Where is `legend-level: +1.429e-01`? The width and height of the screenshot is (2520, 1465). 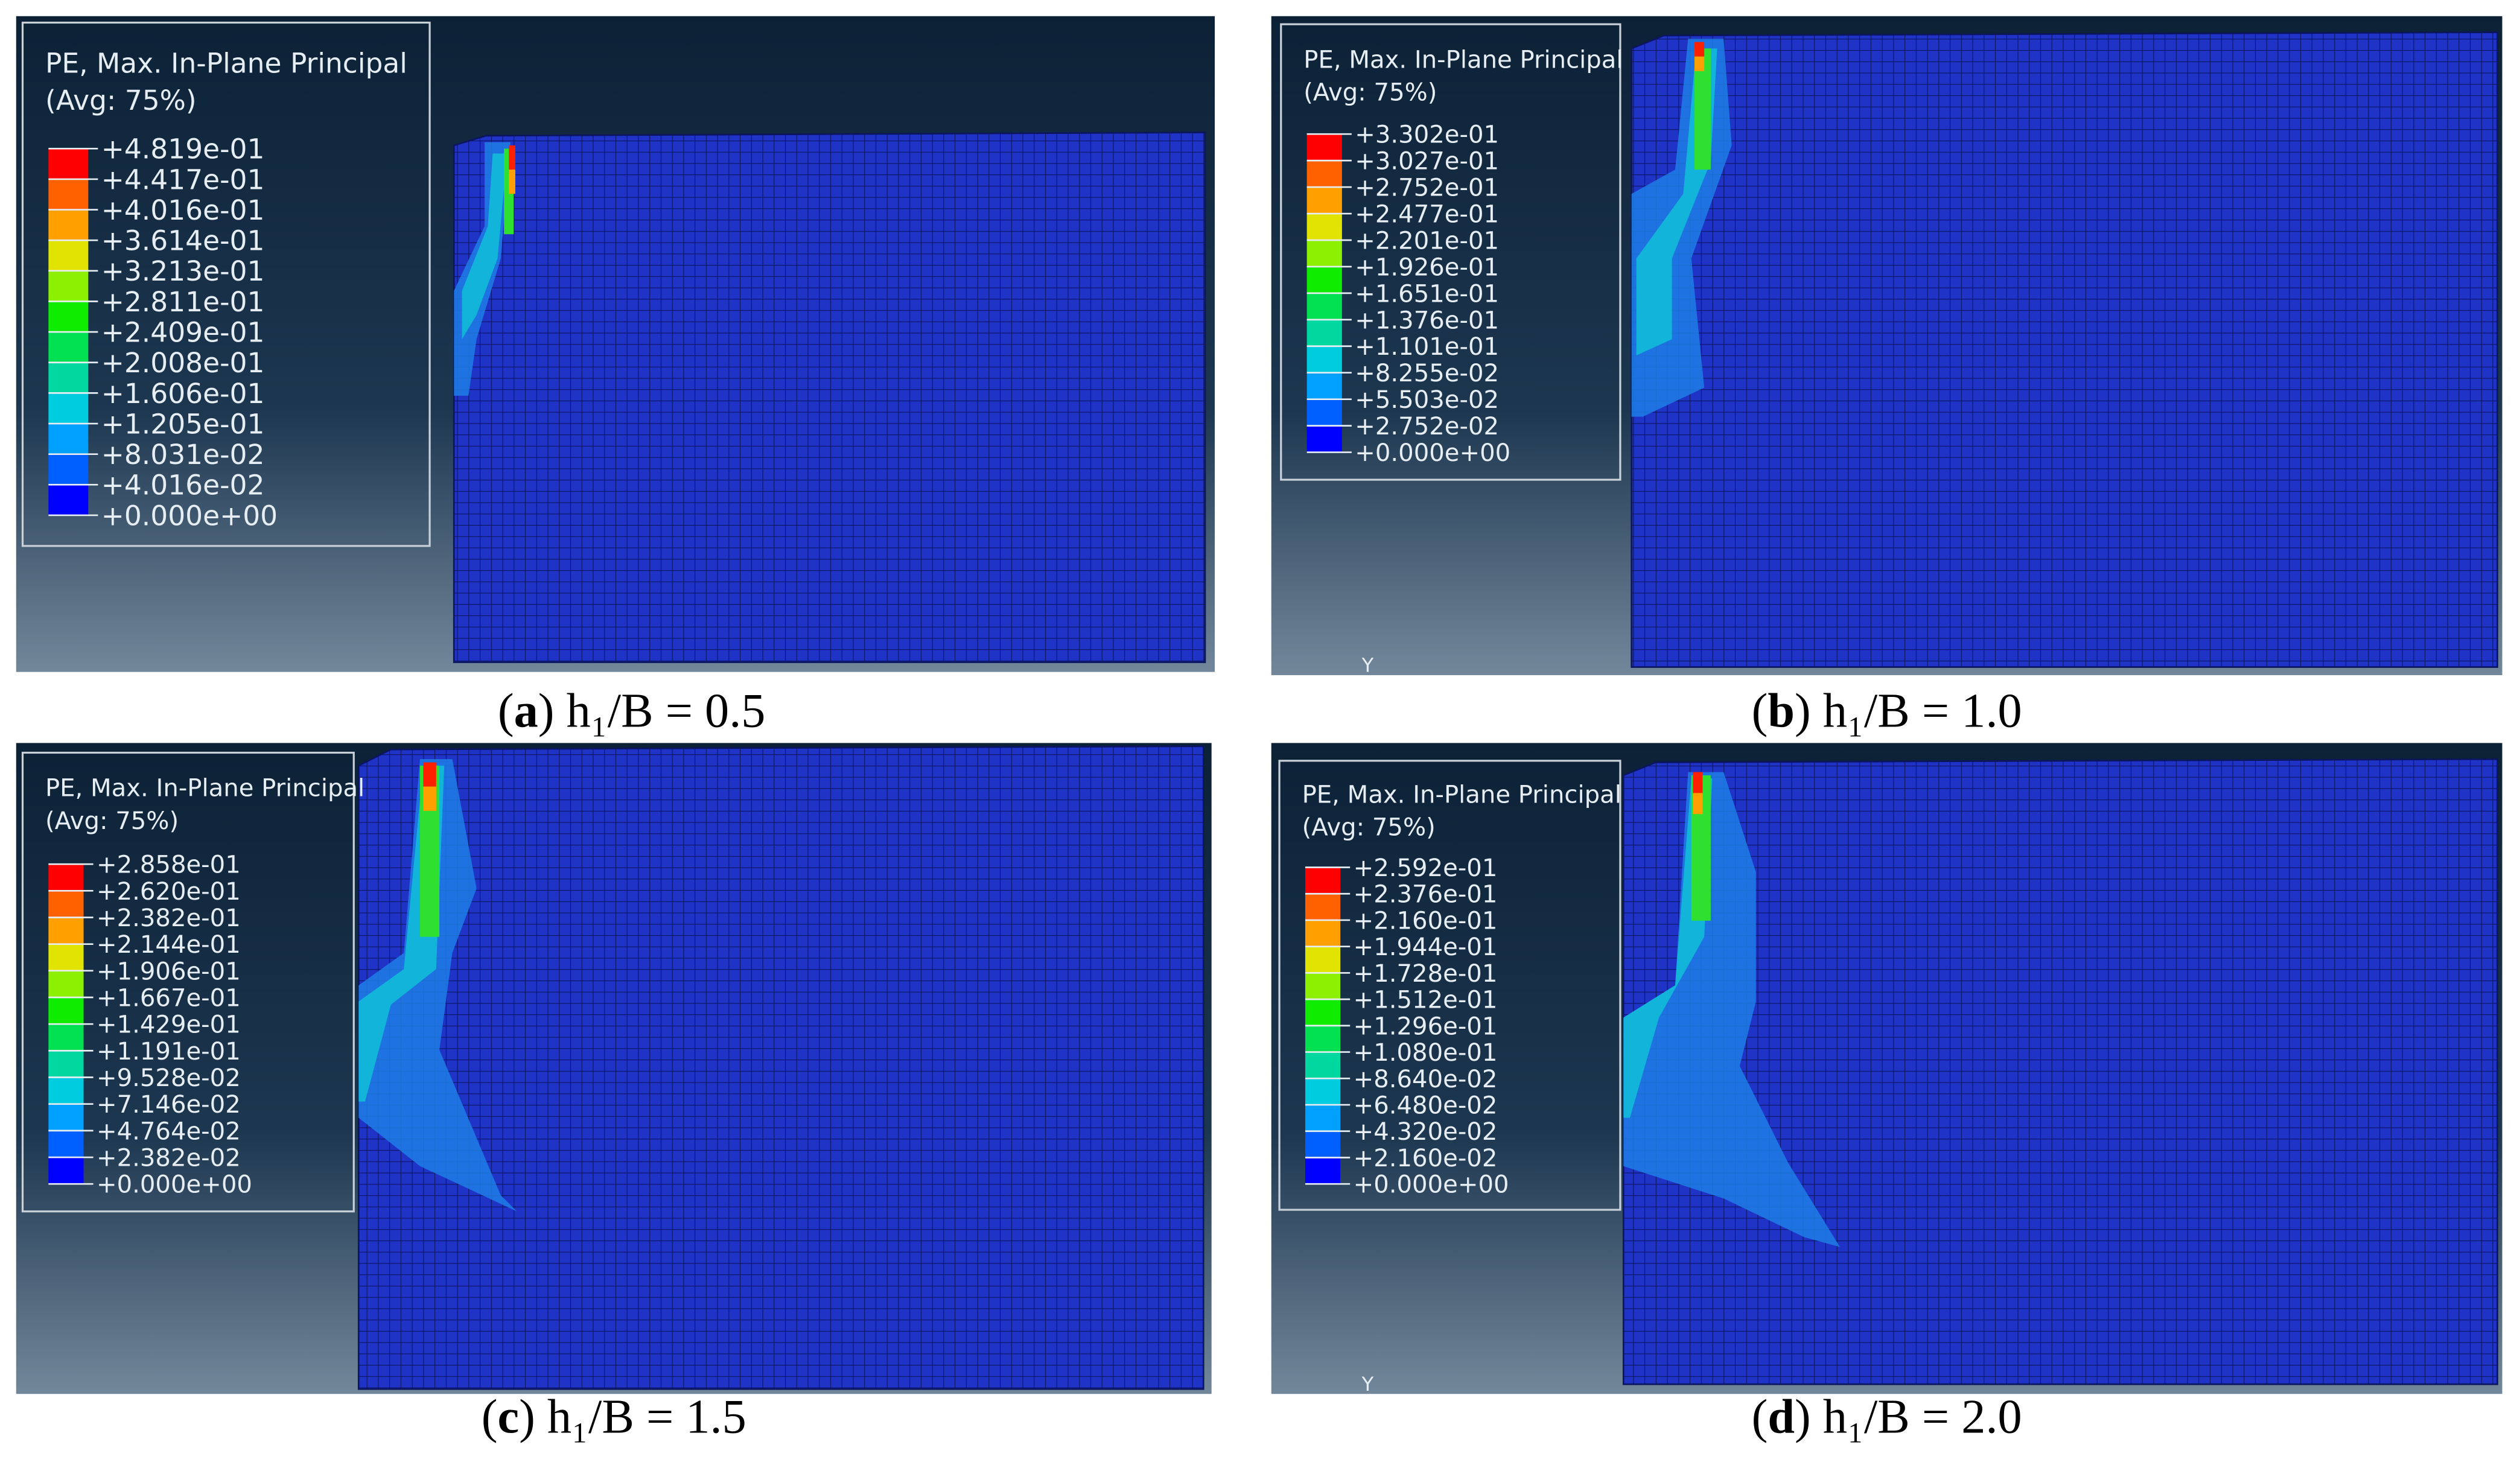 legend-level: +1.429e-01 is located at coordinates (169, 1025).